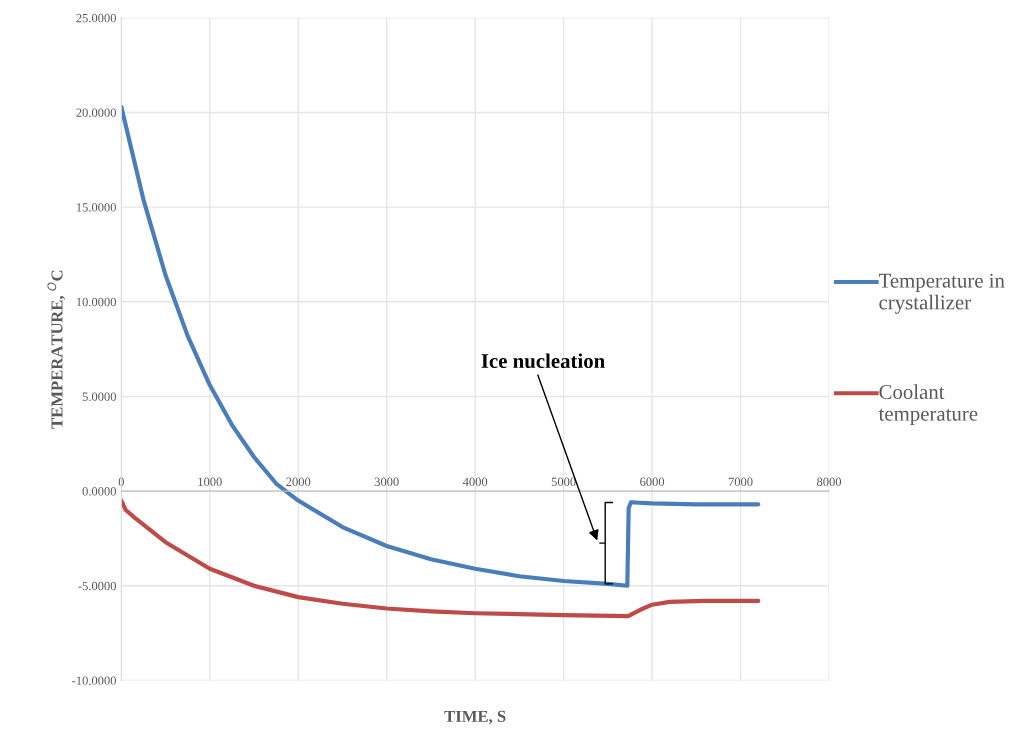 The width and height of the screenshot is (1011, 742). Describe the element at coordinates (99, 396) in the screenshot. I see `y-tick-label: 5.0000` at that location.